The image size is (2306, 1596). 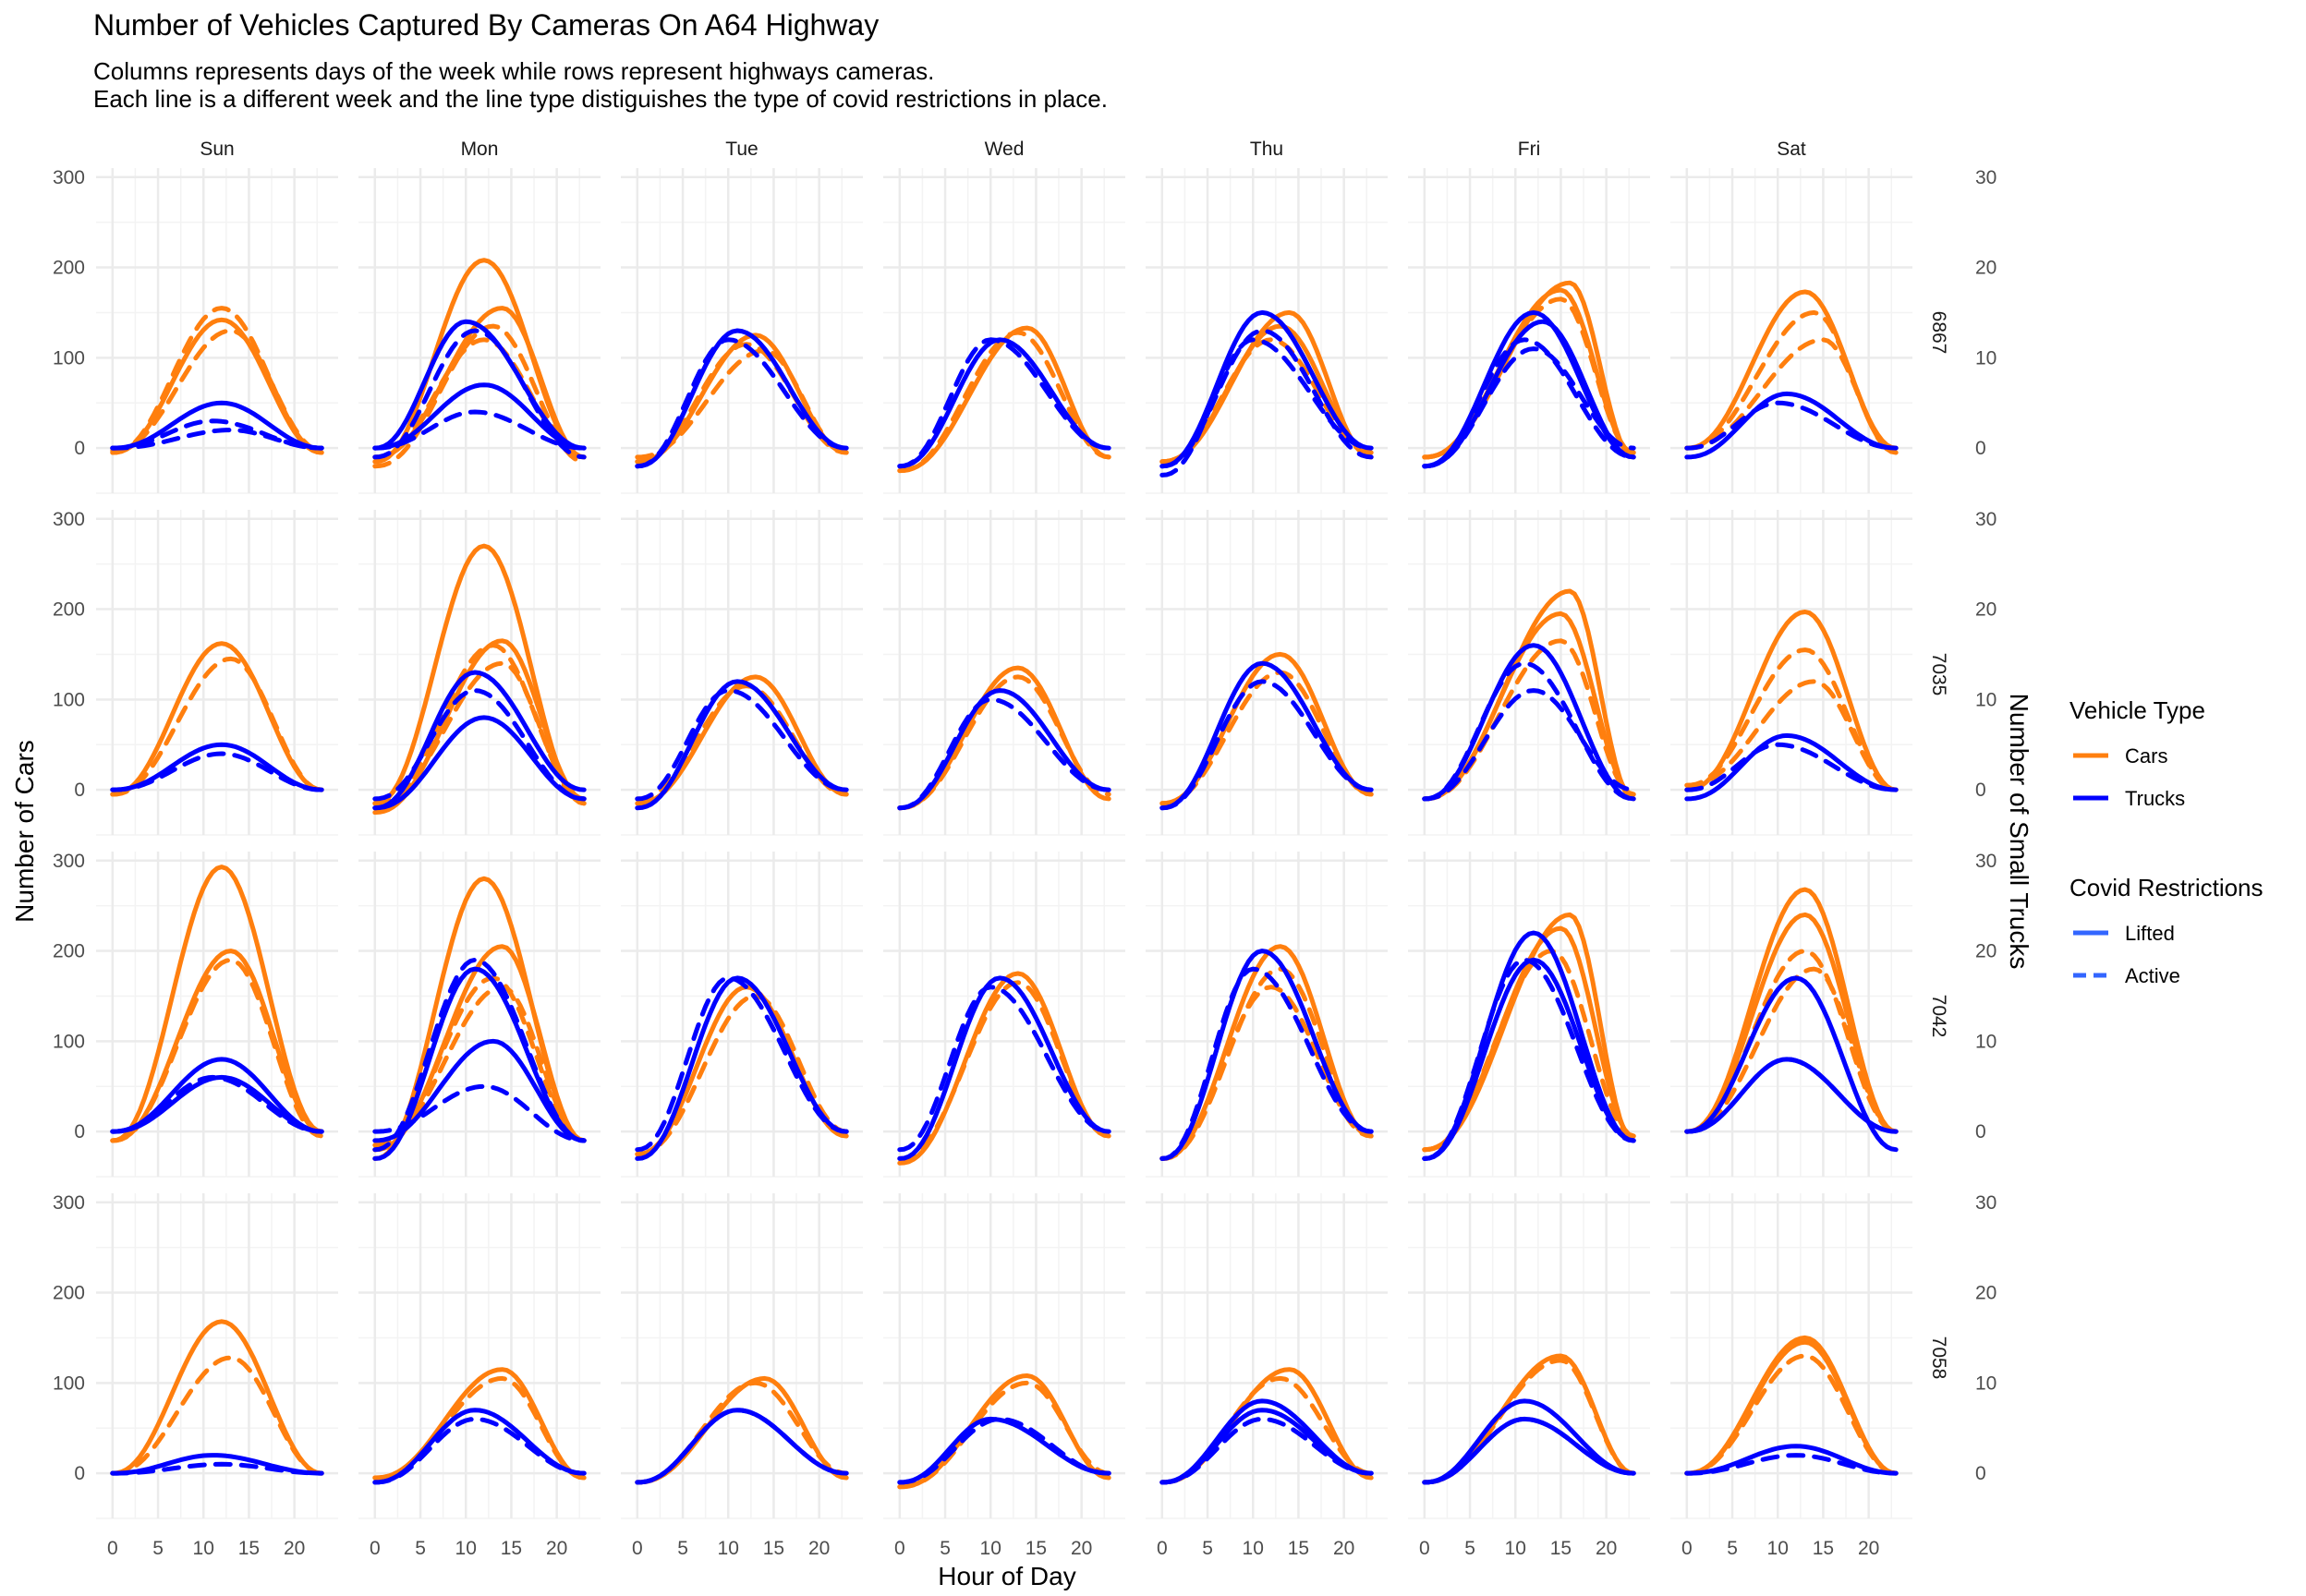 What do you see at coordinates (1938, 333) in the screenshot?
I see `strip-label-camera-6867: 6867` at bounding box center [1938, 333].